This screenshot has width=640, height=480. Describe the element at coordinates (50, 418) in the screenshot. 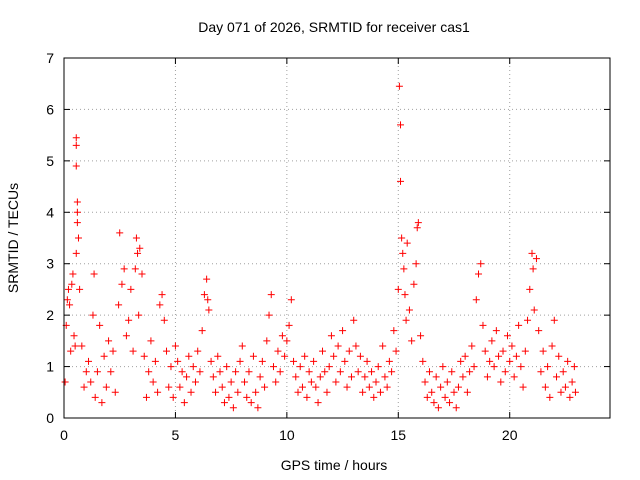

I see `y-tick-label: 0` at that location.